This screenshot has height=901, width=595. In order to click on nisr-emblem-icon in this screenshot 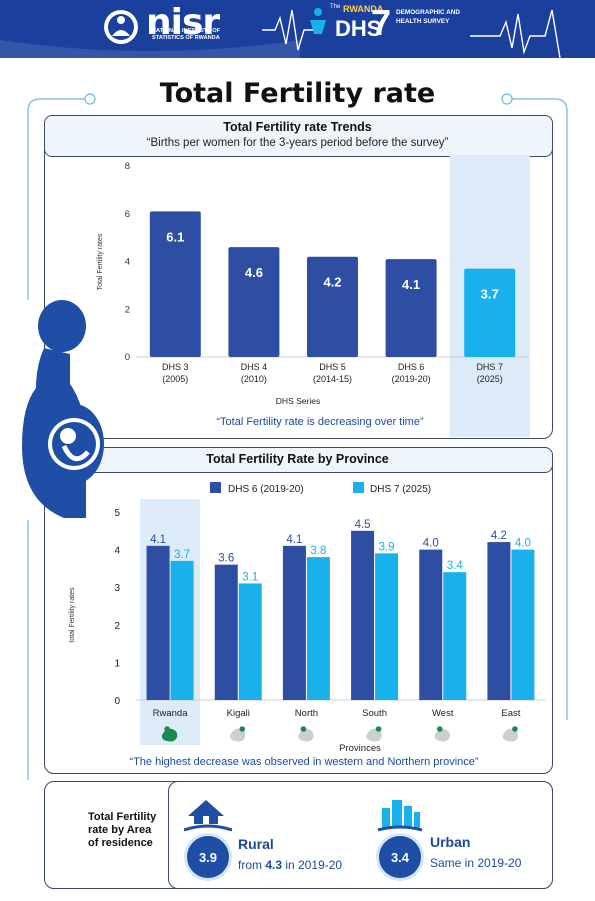, I will do `click(121, 27)`.